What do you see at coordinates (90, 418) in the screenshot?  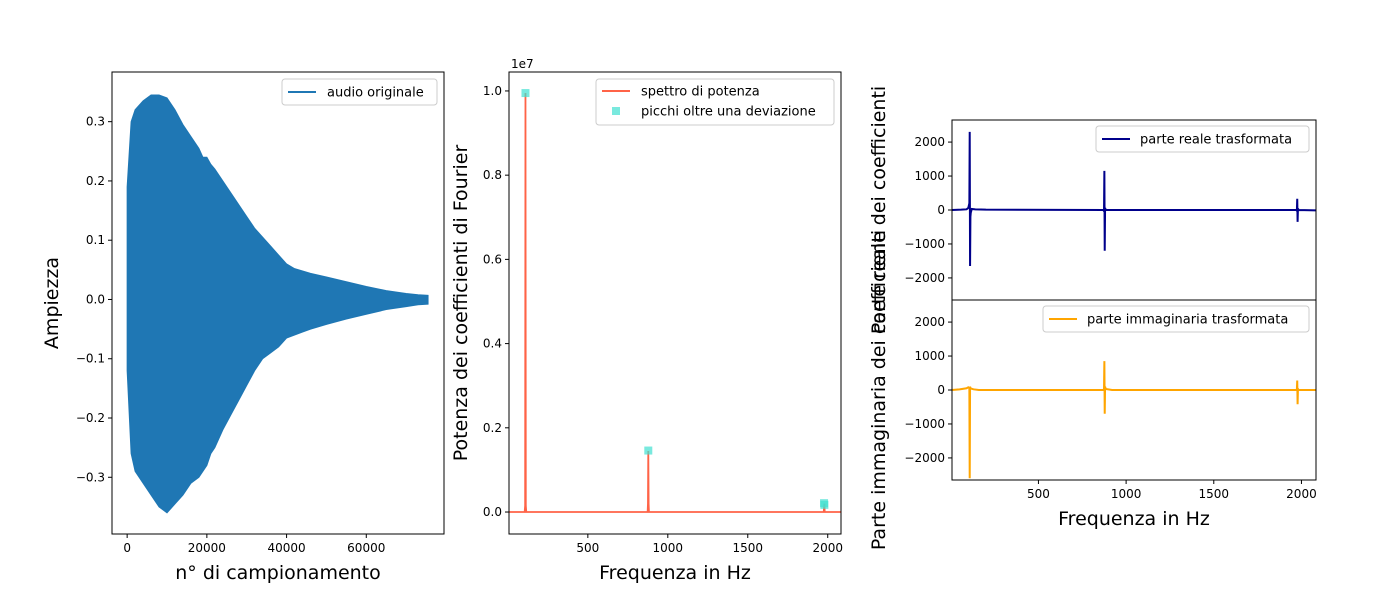 I see `audio-y-tick-label: −0.2` at bounding box center [90, 418].